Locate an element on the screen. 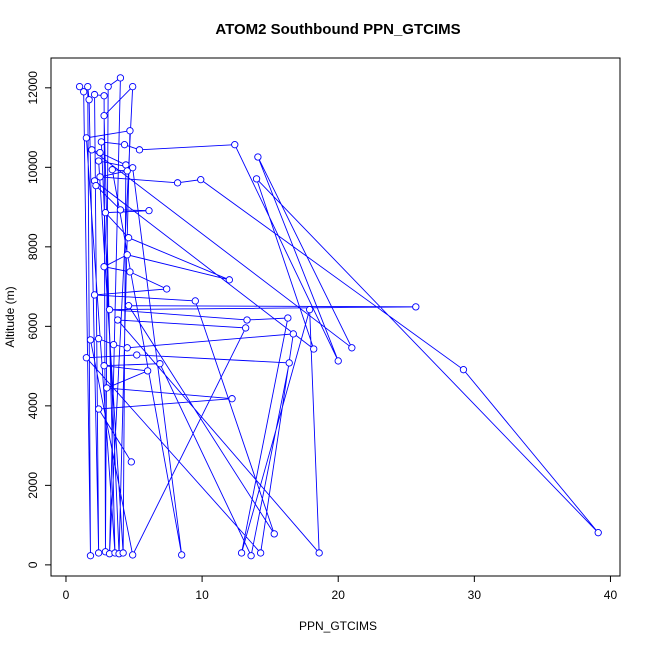  y-tick-label: 6000 is located at coordinates (33, 326).